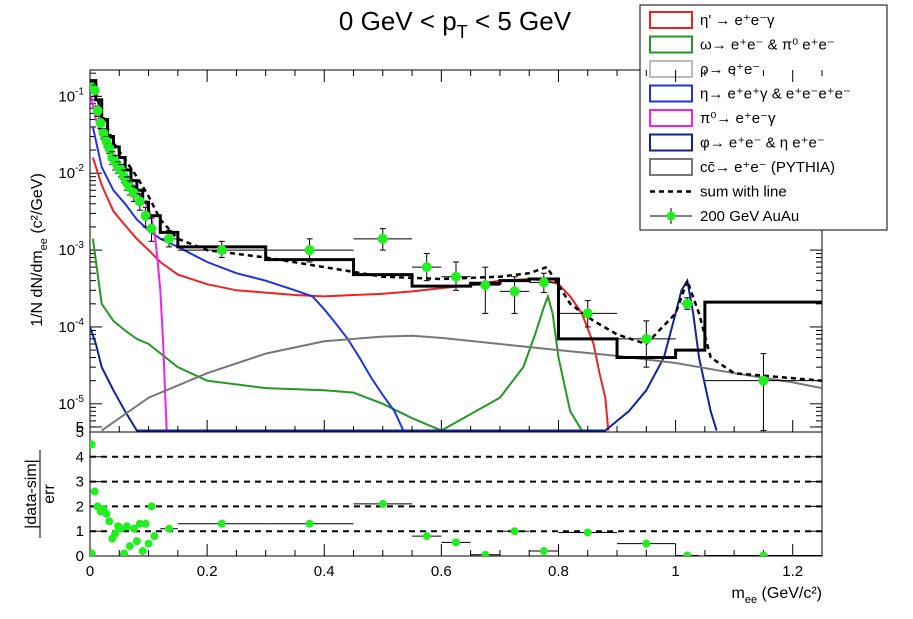 Image resolution: width=913 pixels, height=619 pixels. Describe the element at coordinates (71, 403) in the screenshot. I see `y-tick-label: 10⁻⁵` at that location.